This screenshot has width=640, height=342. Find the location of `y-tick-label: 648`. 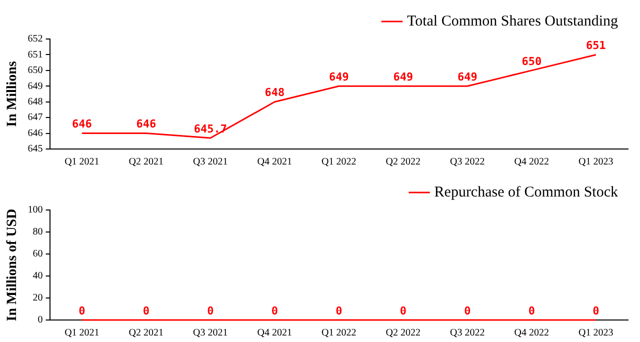

y-tick-label: 648 is located at coordinates (35, 102).